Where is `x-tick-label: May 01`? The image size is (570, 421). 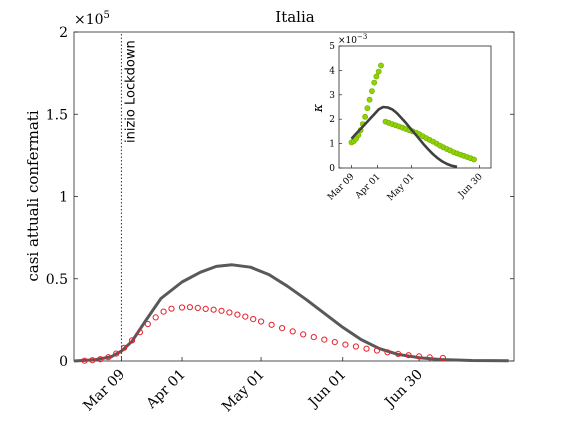 x-tick-label: May 01 is located at coordinates (243, 391).